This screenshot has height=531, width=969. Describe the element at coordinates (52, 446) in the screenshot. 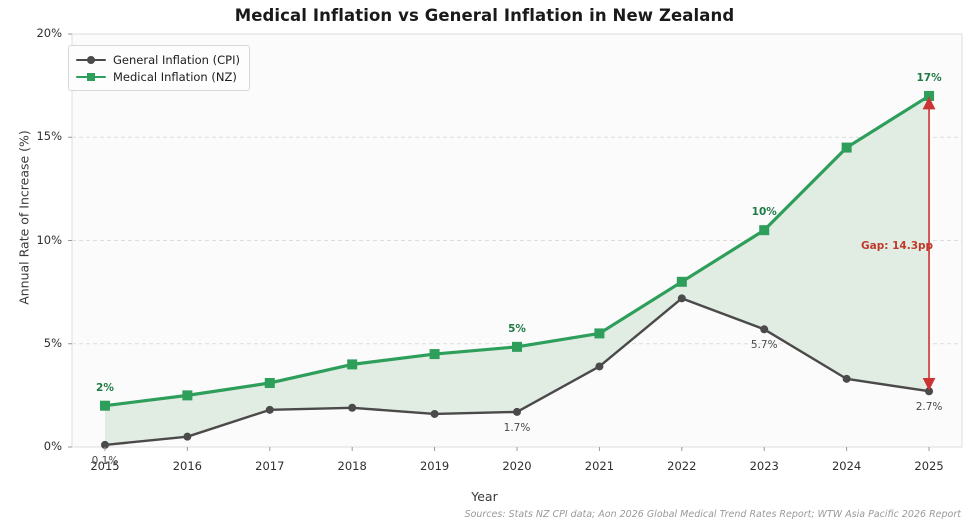

I see `y-axis-tick-label: 0%` at that location.